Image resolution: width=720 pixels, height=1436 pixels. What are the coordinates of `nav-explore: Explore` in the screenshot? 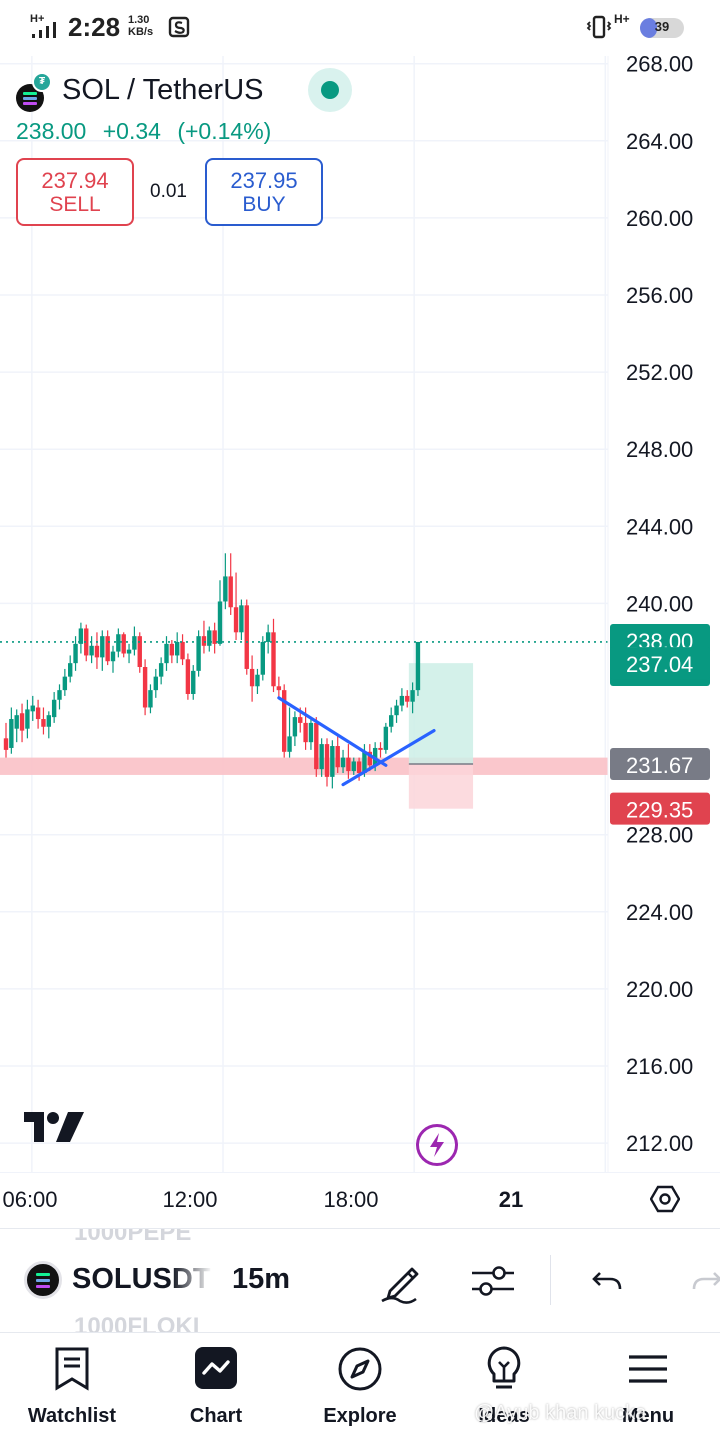 It's located at (360, 1384).